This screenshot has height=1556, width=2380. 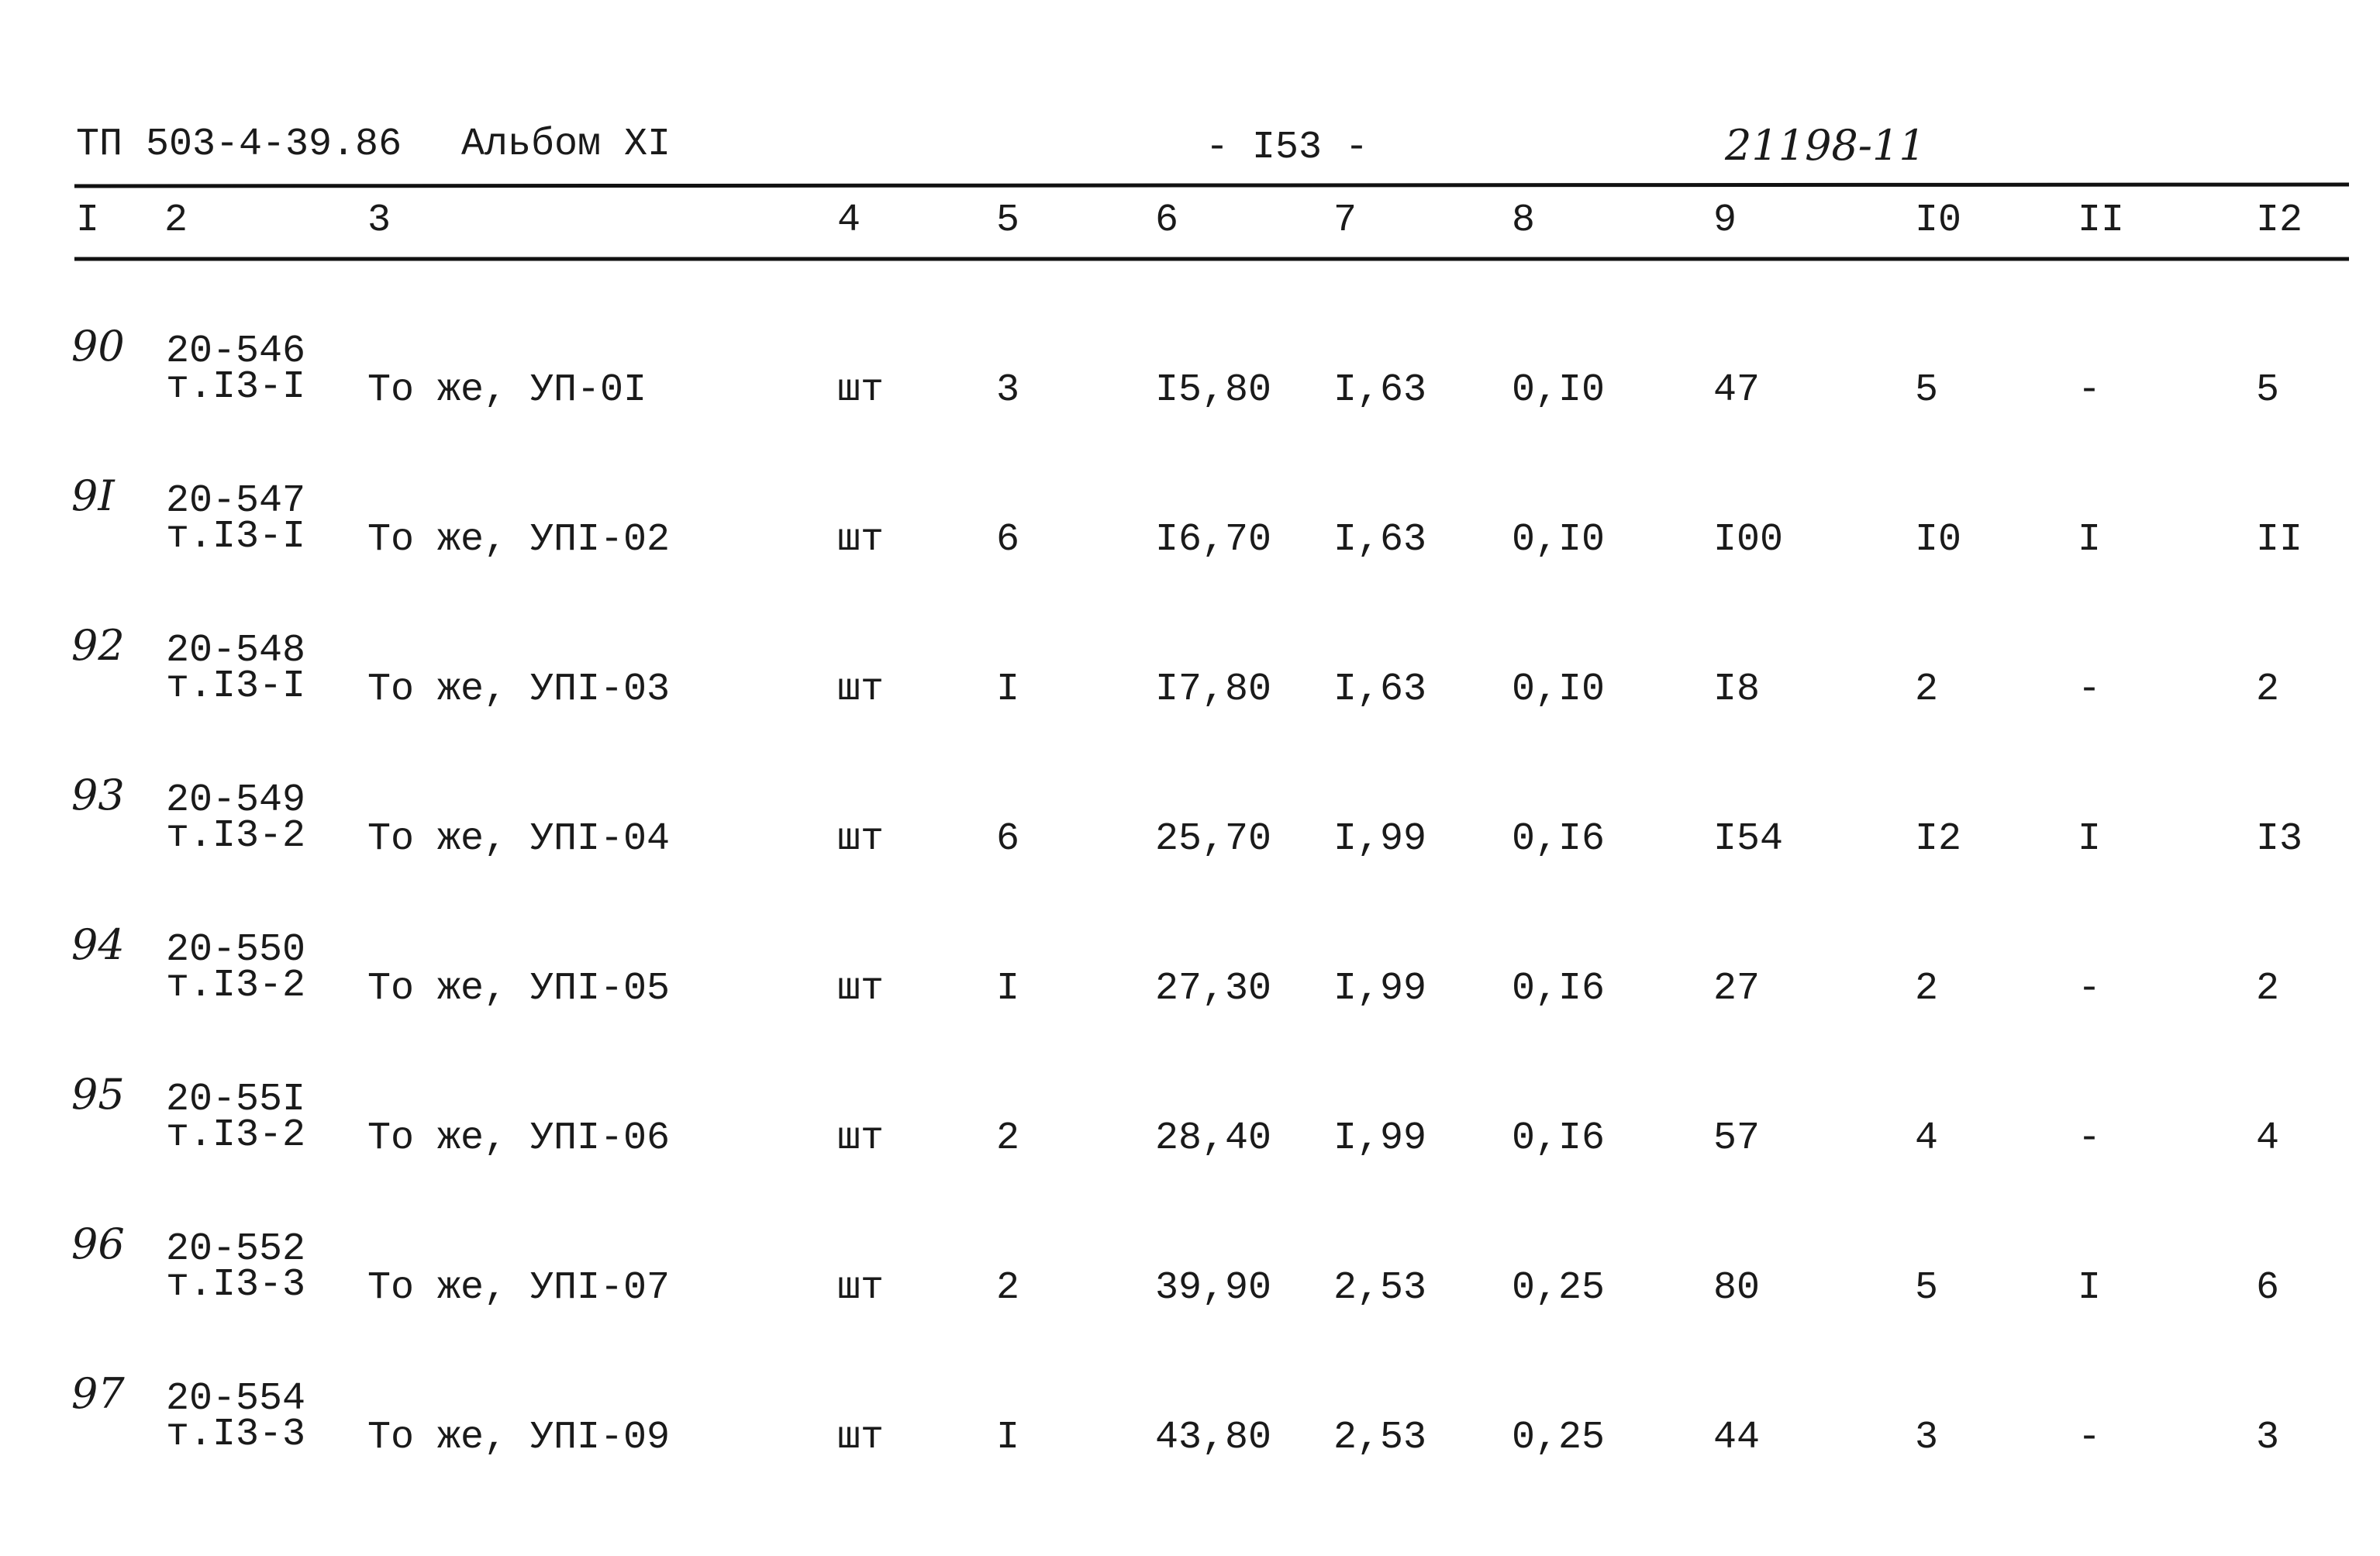 What do you see at coordinates (1825, 145) in the screenshot?
I see `doc-code: 21198-11` at bounding box center [1825, 145].